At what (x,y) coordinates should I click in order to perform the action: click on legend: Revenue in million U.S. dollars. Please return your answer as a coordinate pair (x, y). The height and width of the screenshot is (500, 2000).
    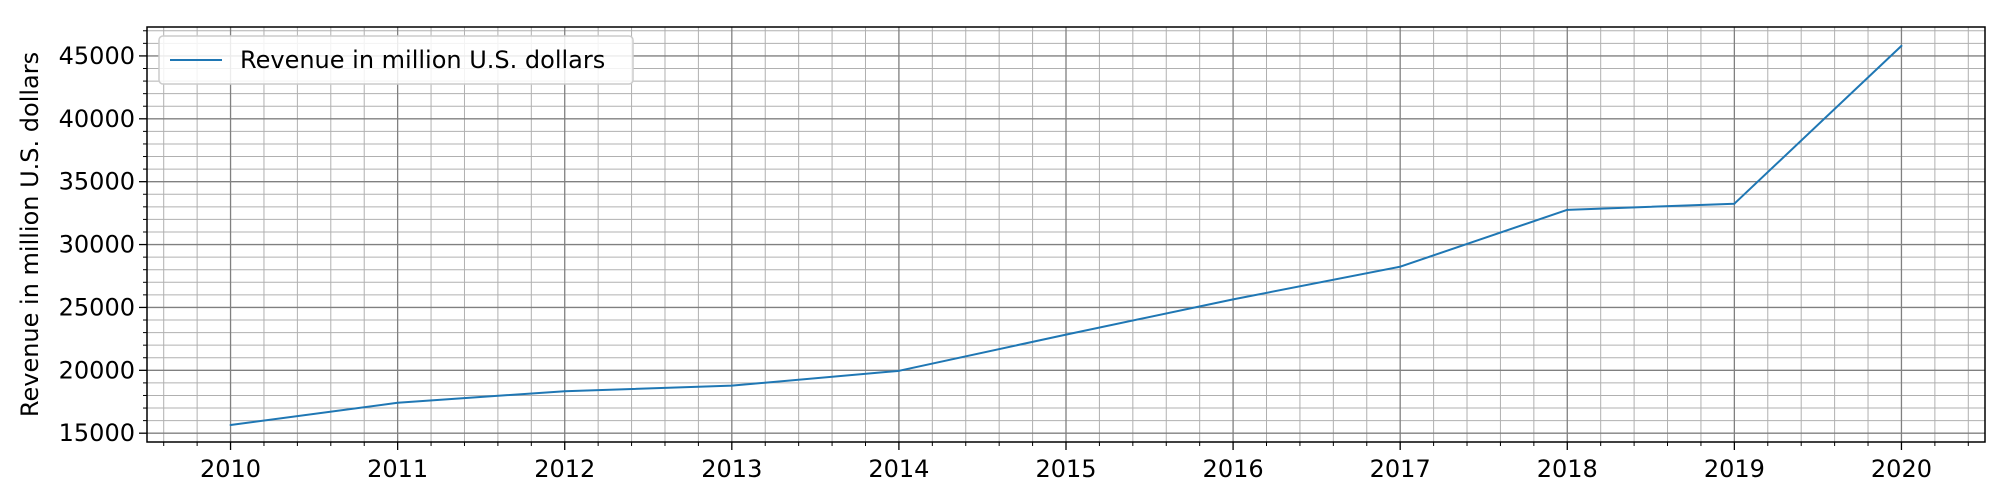
    Looking at the image, I should click on (396, 60).